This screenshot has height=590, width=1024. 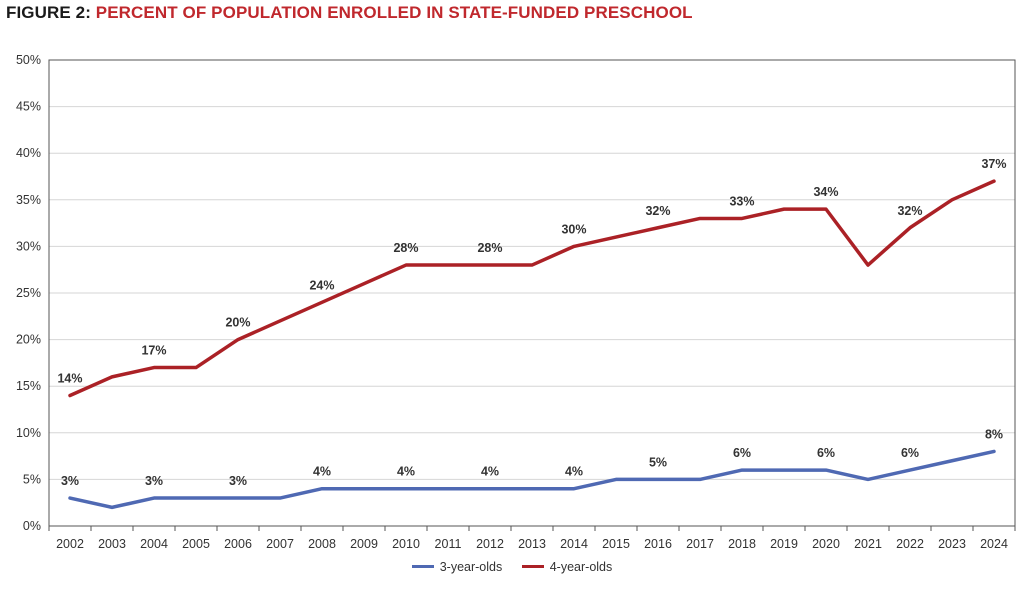 I want to click on x-tick-label: 2009, so click(x=364, y=544).